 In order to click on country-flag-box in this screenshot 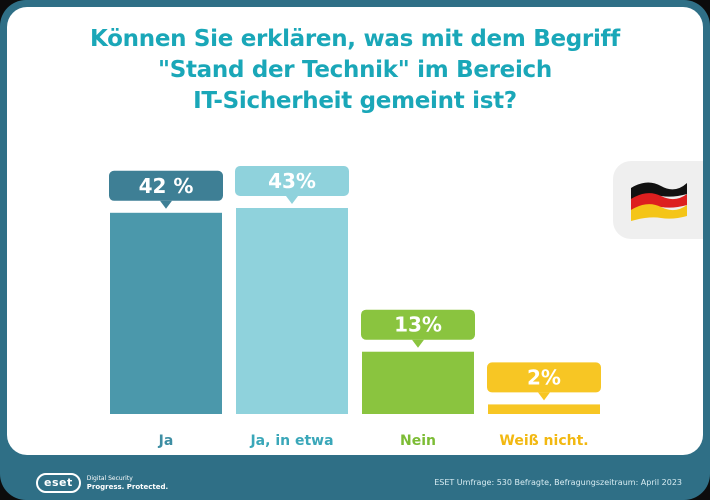, I will do `click(658, 200)`.